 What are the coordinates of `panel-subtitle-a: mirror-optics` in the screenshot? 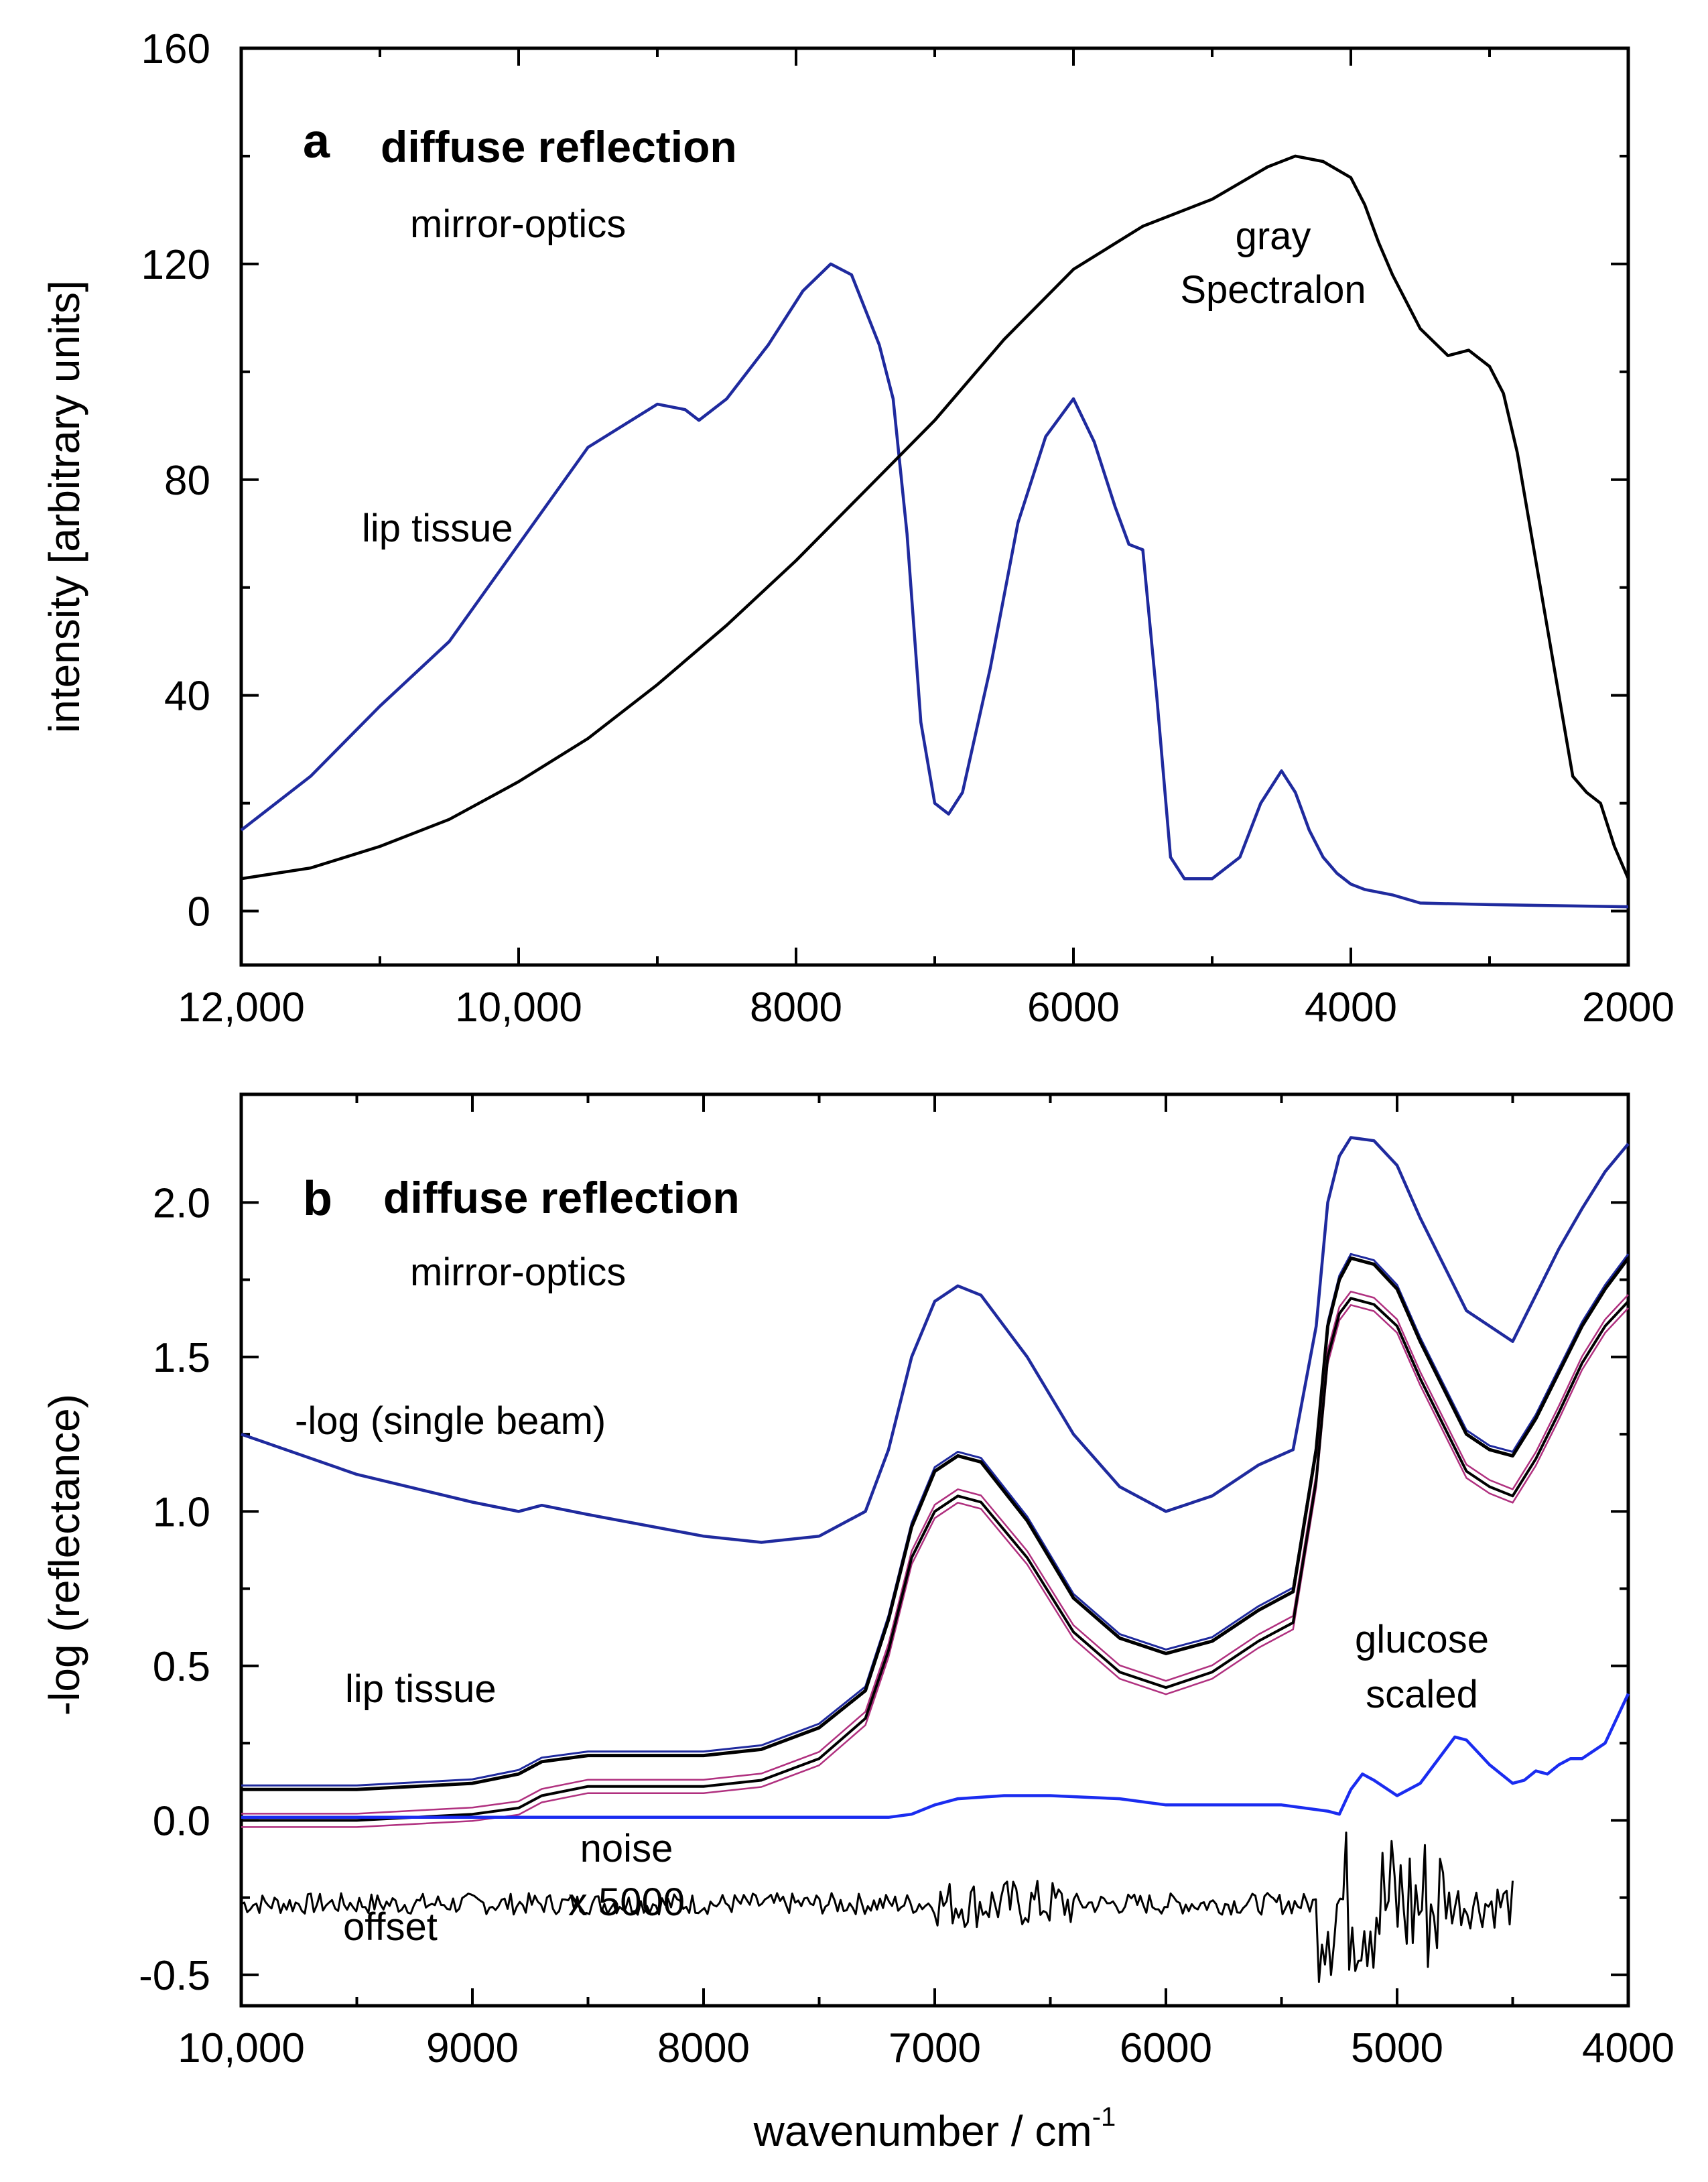 It's located at (518, 224).